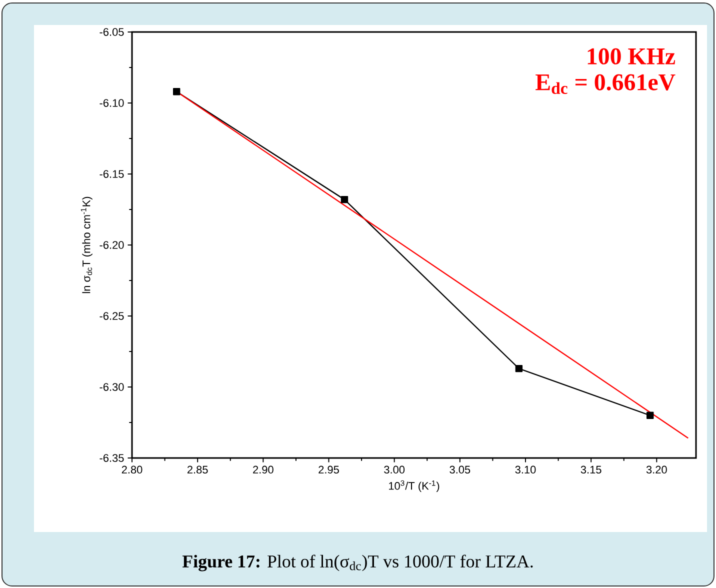 The height and width of the screenshot is (588, 716). I want to click on annotation: 100 KHz, so click(632, 56).